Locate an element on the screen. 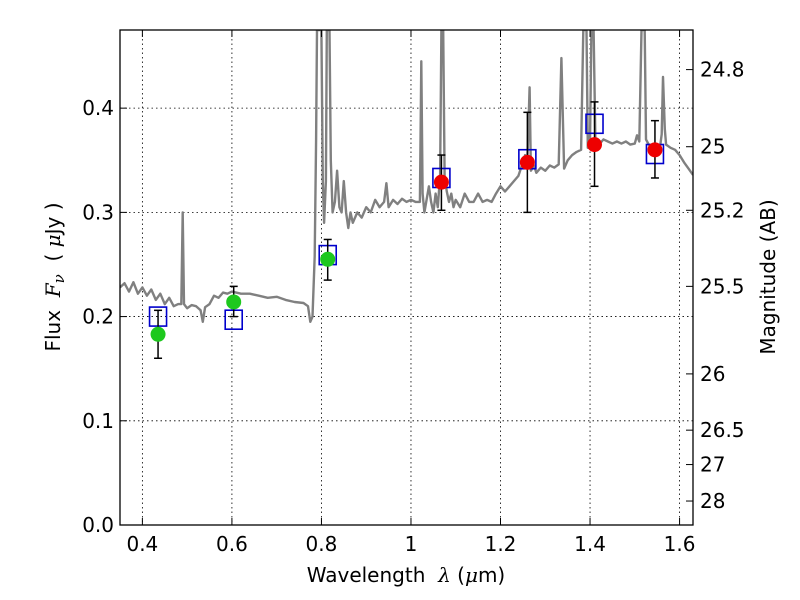 This screenshot has width=800, height=600. mag-tick-label: 28 is located at coordinates (712, 501).